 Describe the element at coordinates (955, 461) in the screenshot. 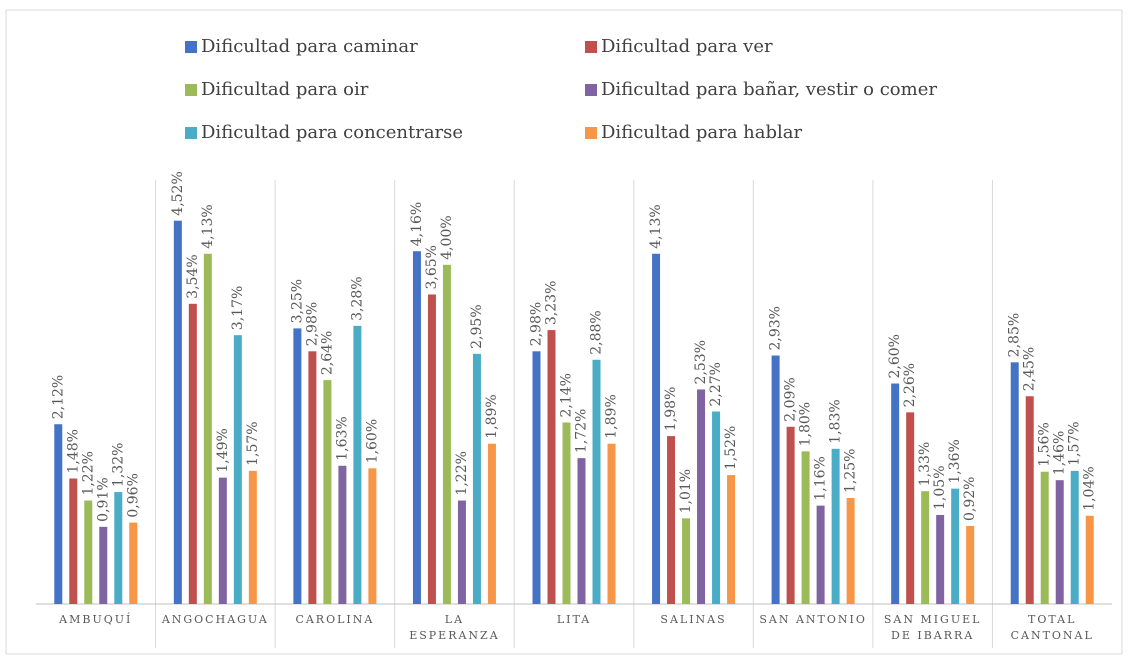

I see `data-label: 1,36%` at that location.